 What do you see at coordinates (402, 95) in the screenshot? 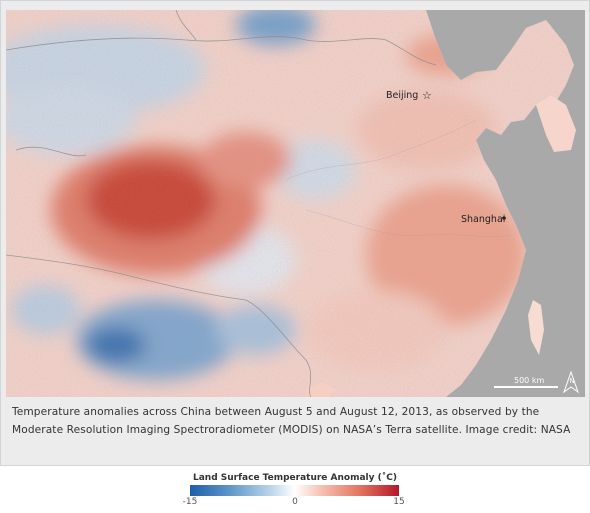
I see `beijing-label: Beijing` at bounding box center [402, 95].